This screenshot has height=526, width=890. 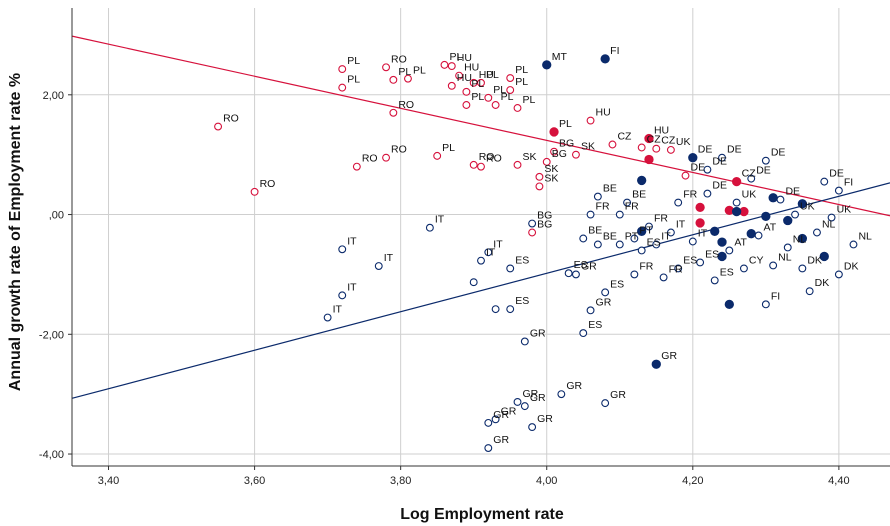 I want to click on point-label: FI, so click(x=614, y=51).